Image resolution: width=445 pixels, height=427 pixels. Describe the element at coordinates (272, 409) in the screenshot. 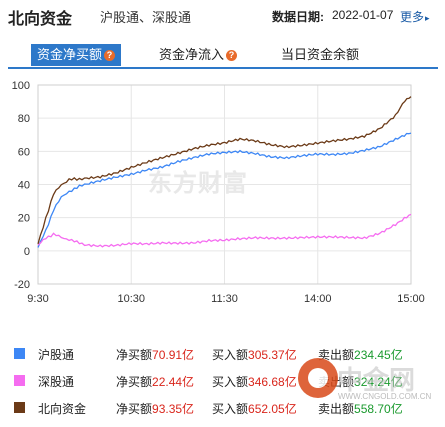

I see `buy-value: 652.05亿` at that location.